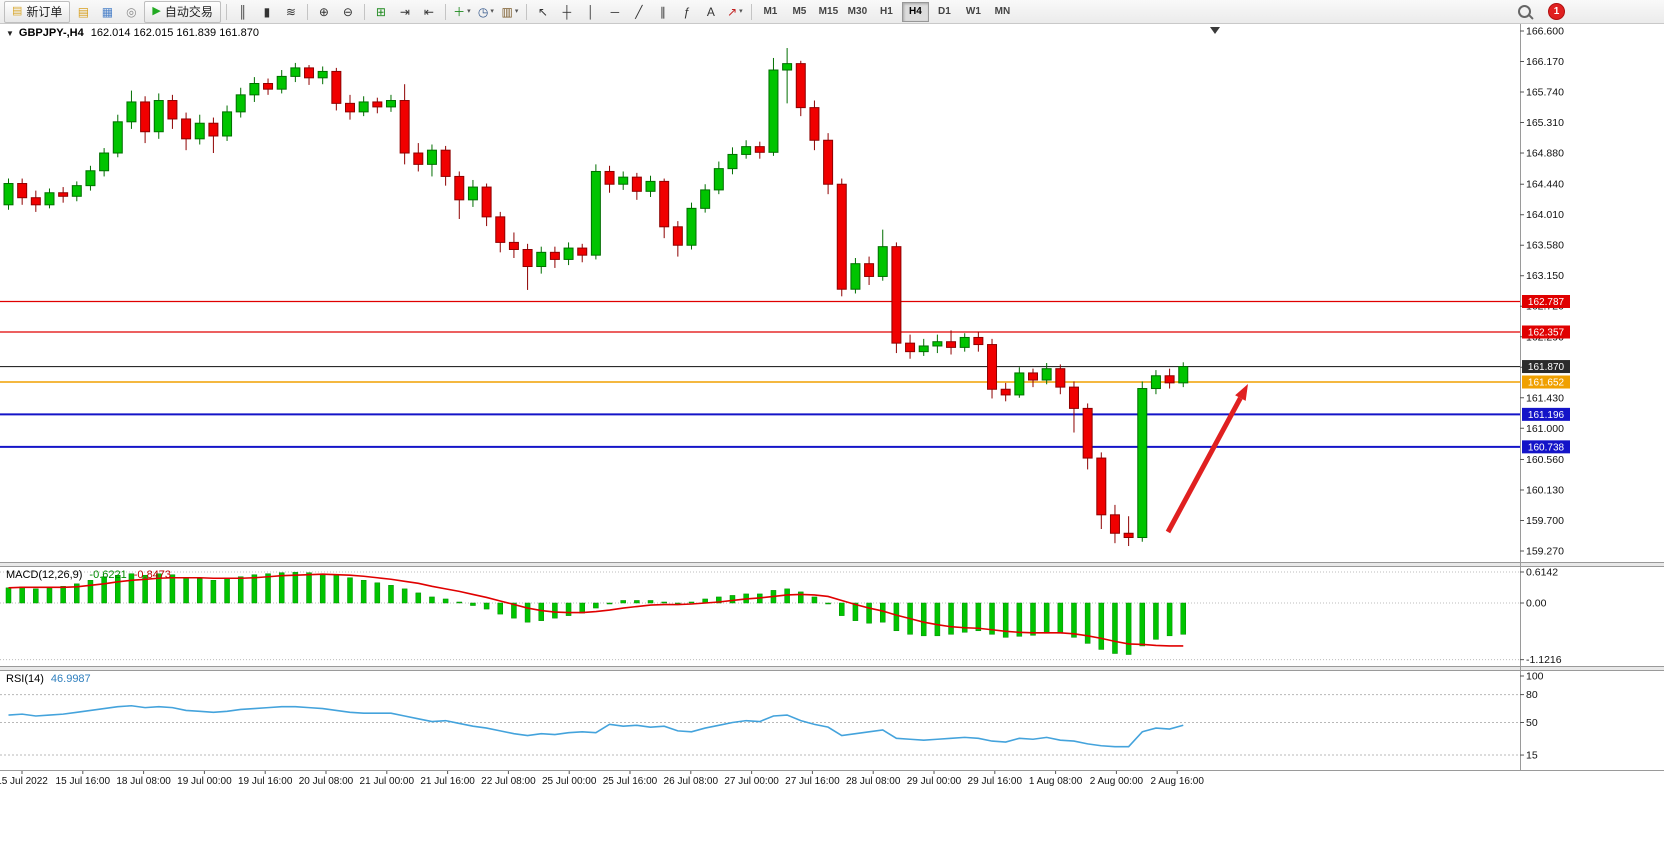 The width and height of the screenshot is (1664, 842). What do you see at coordinates (567, 11) in the screenshot?
I see `crosshair-tool-icon: ┼` at bounding box center [567, 11].